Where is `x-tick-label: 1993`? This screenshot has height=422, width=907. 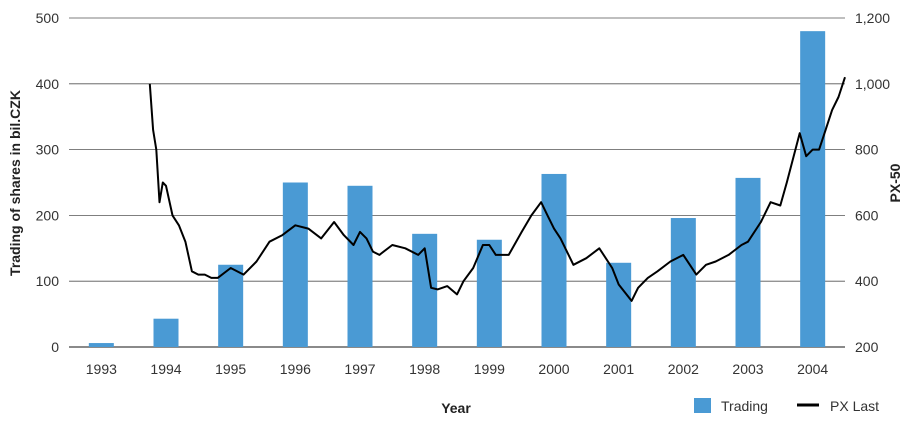
x-tick-label: 1993 is located at coordinates (101, 369).